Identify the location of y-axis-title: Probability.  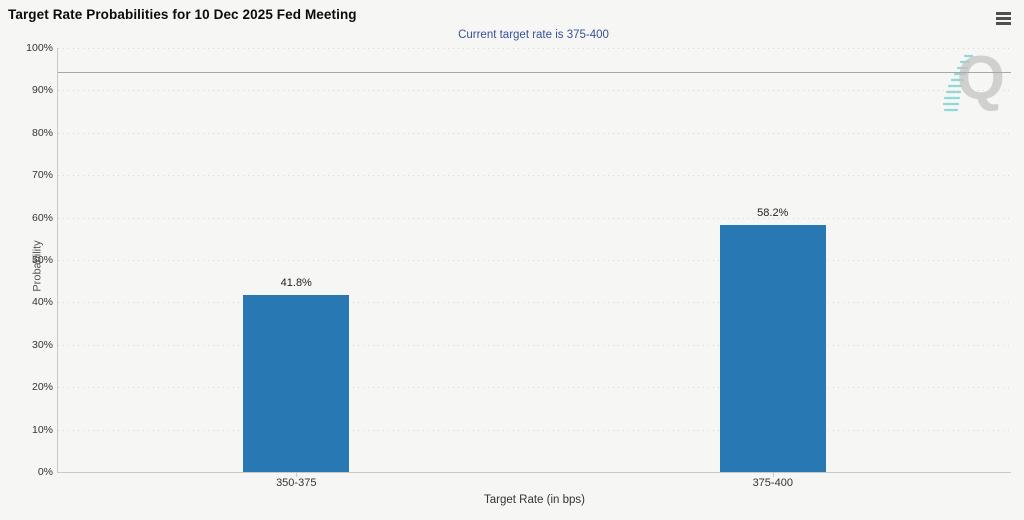
(37, 266).